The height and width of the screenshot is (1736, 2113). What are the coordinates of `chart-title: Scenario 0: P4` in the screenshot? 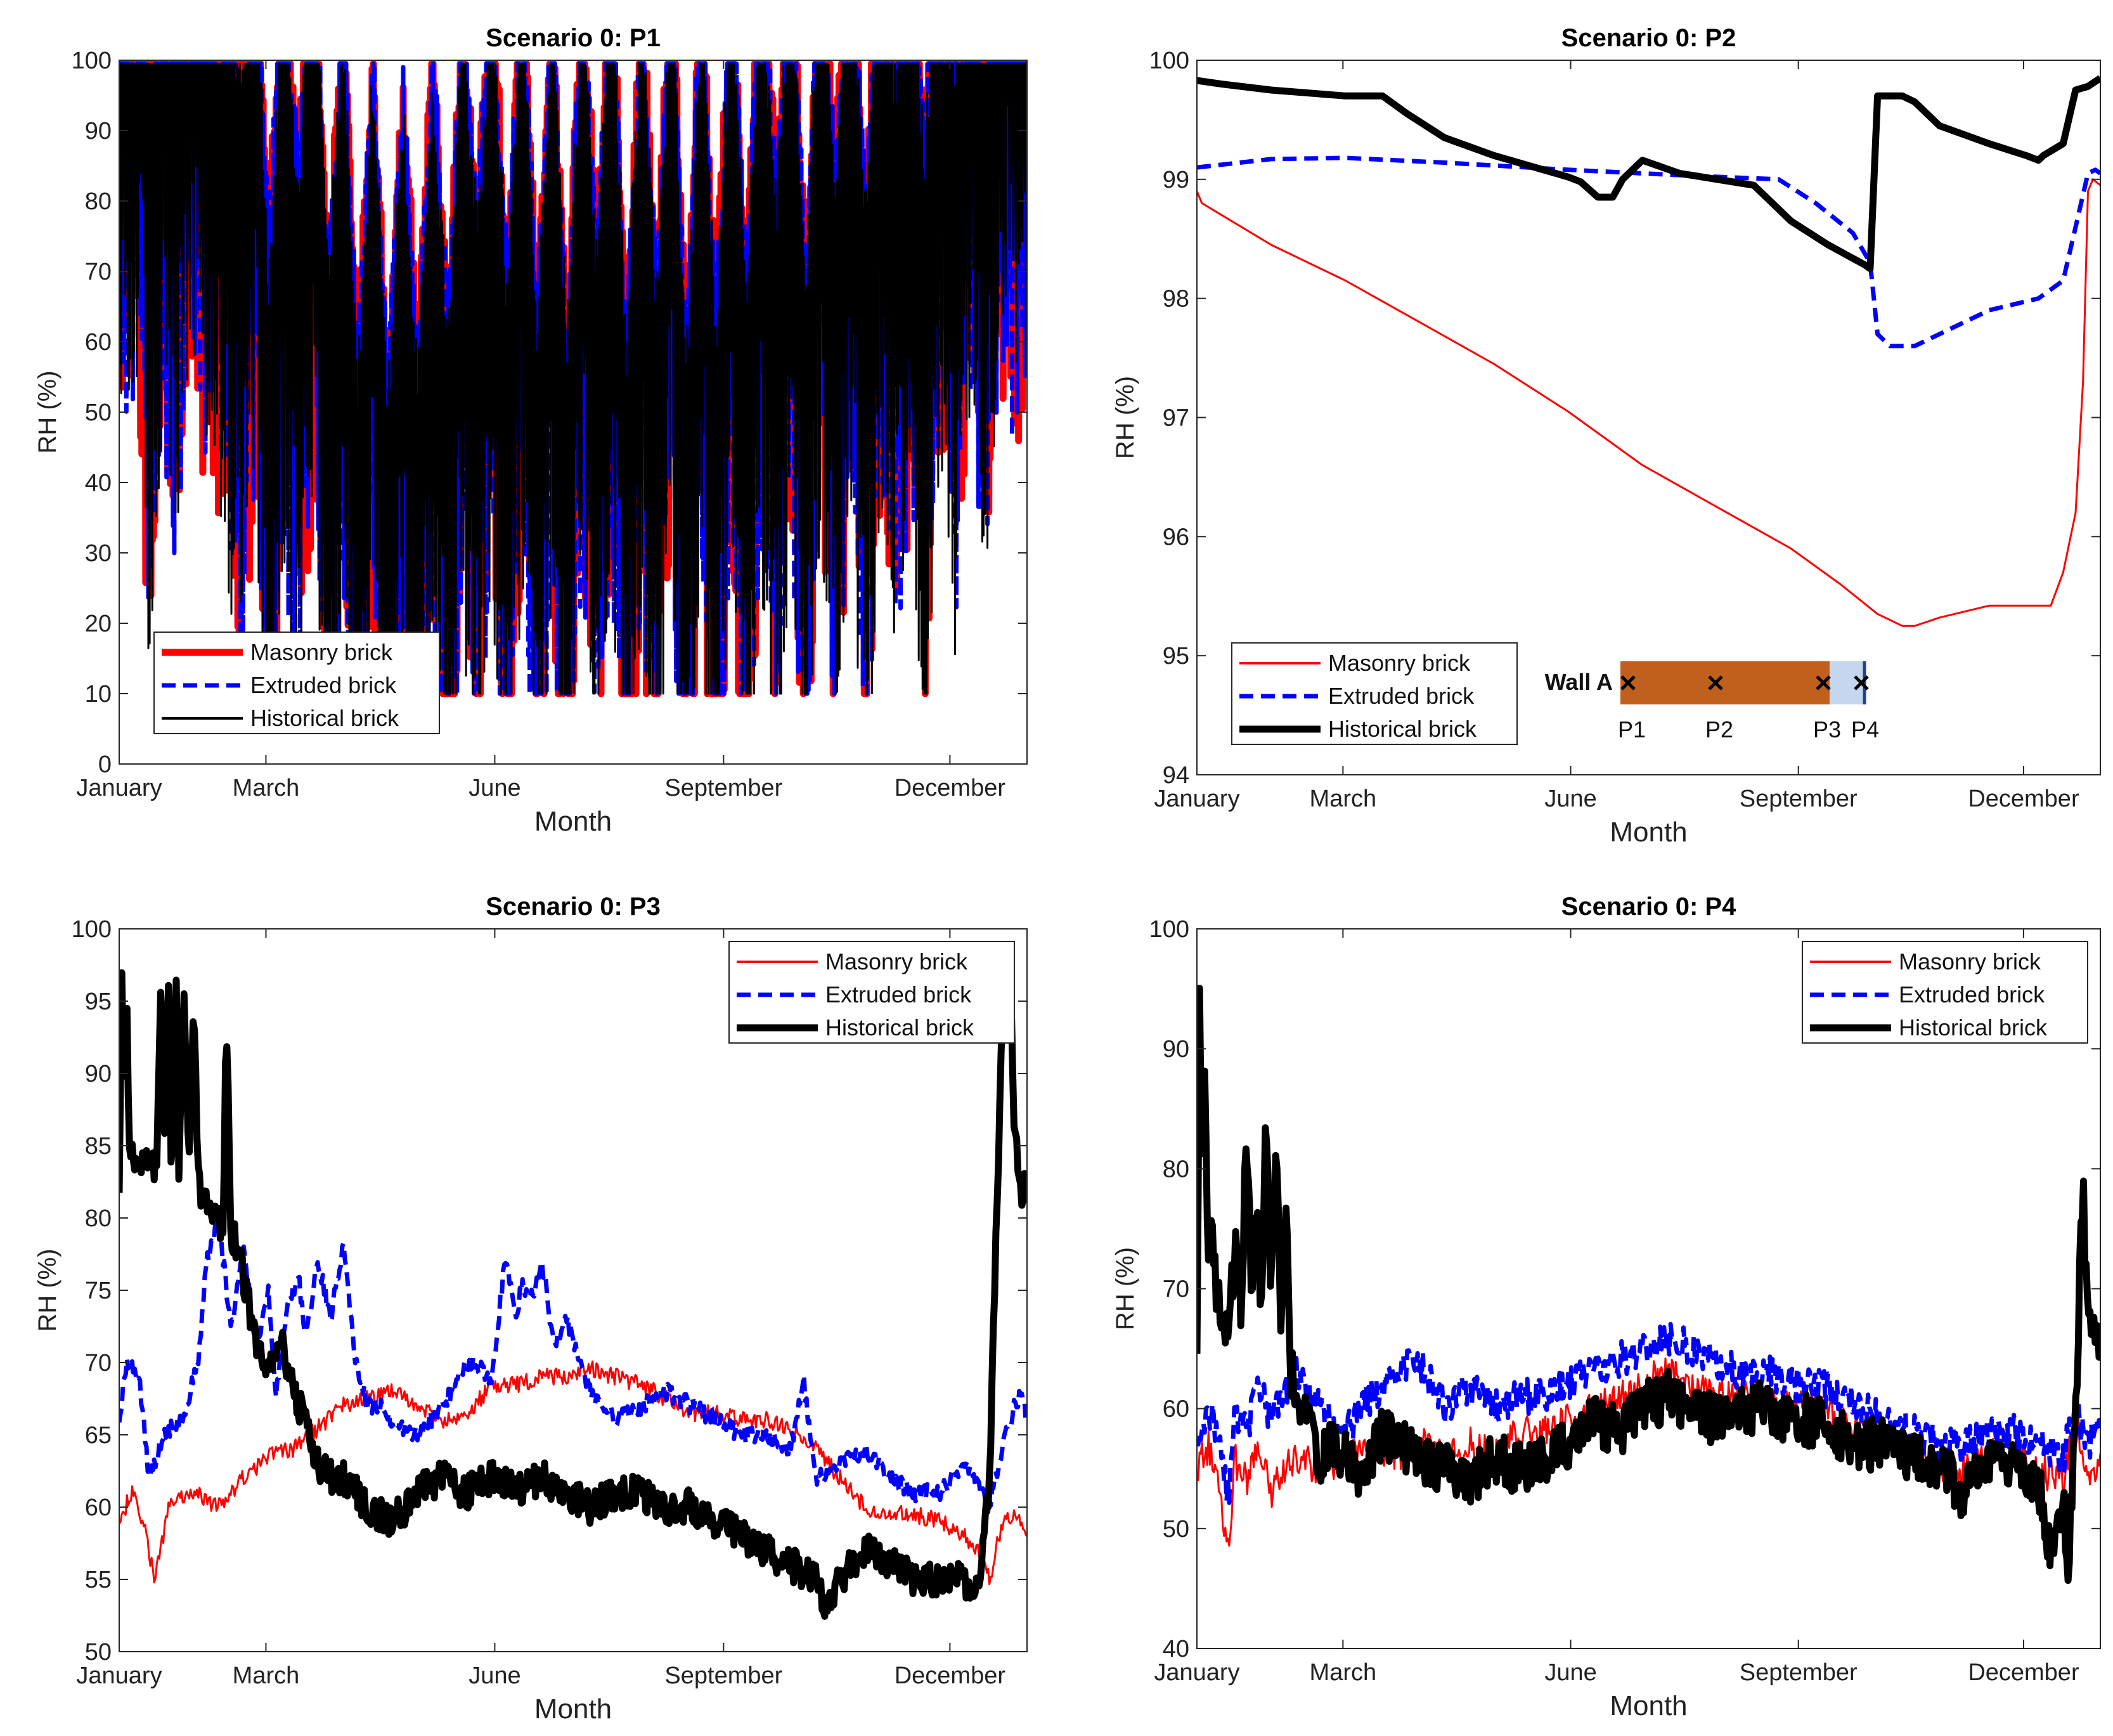 It's located at (1648, 907).